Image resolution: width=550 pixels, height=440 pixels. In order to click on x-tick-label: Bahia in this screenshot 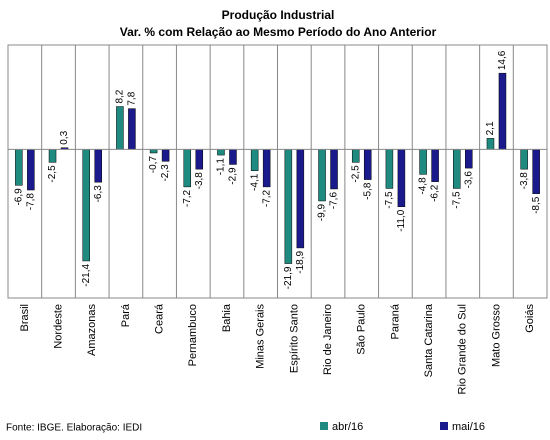, I will do `click(227, 317)`.